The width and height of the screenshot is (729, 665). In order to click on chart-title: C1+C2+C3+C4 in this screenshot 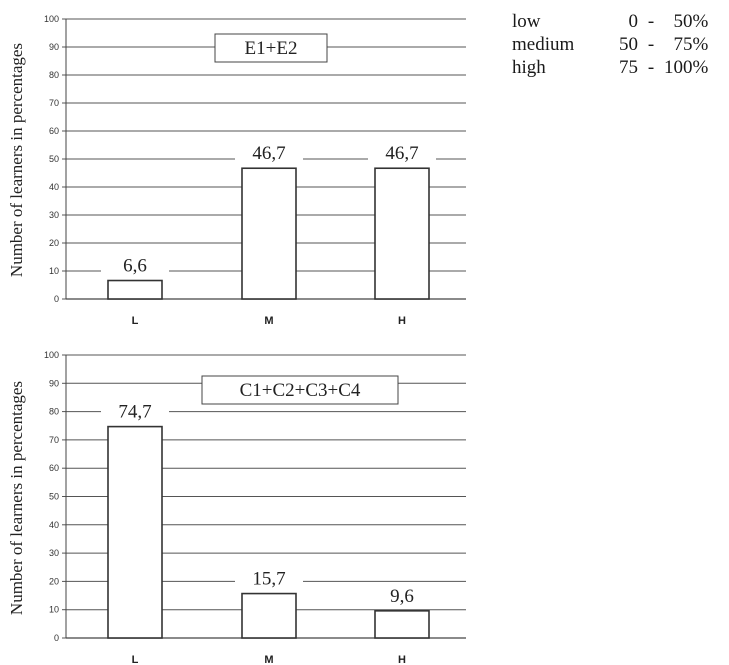, I will do `click(300, 390)`.